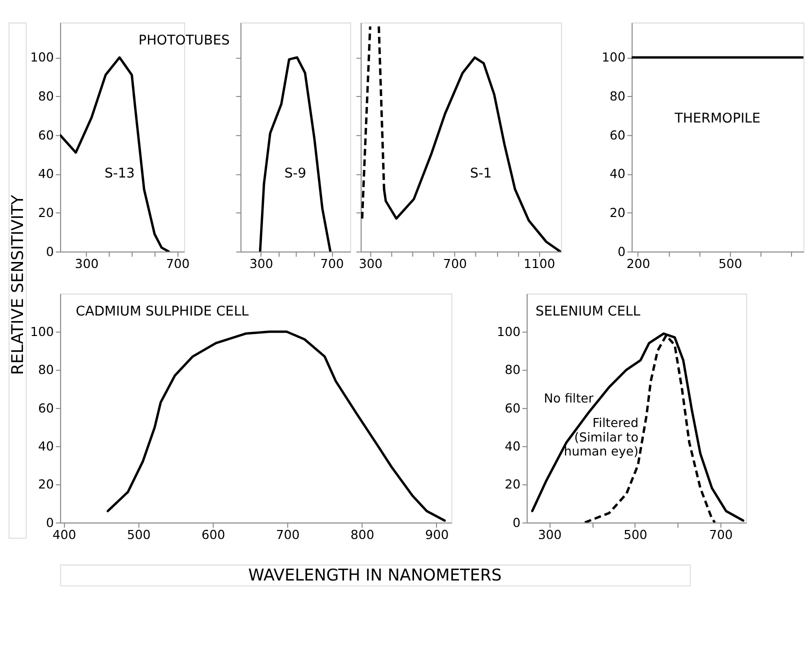  I want to click on annotation: SELENIUM CELL, so click(588, 312).